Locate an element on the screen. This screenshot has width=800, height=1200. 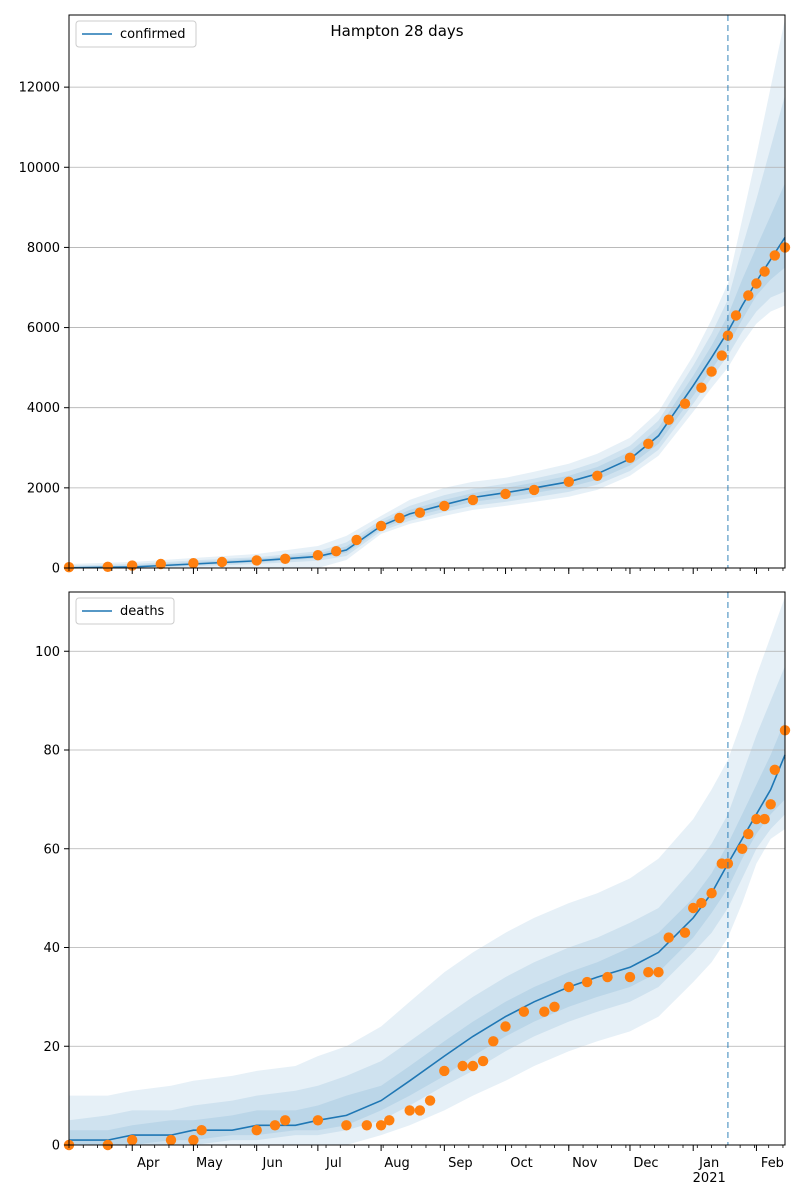
deaths-x-ticks: Apr May Jun Jul Aug Sep Oct Nov Dec Jan Feb 2021 is located at coordinates (426, 1165).